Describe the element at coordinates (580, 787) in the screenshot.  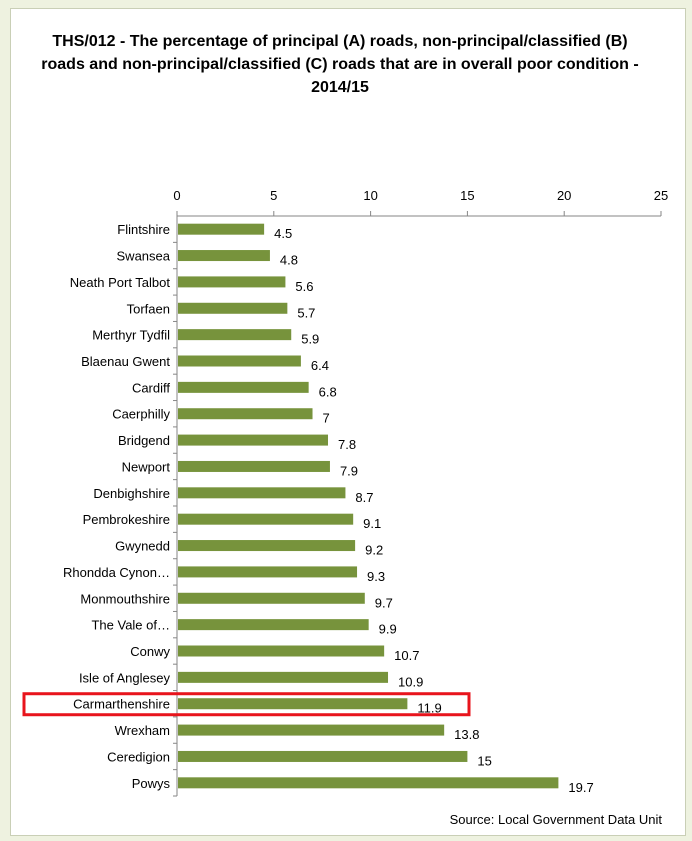
I see `bar-value-label: 19.7` at that location.